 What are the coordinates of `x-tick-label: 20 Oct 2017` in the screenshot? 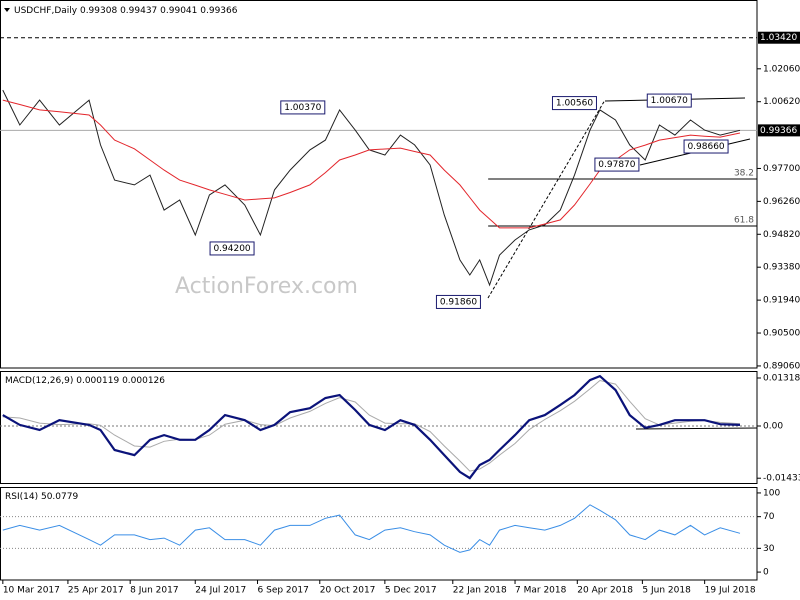 It's located at (348, 591).